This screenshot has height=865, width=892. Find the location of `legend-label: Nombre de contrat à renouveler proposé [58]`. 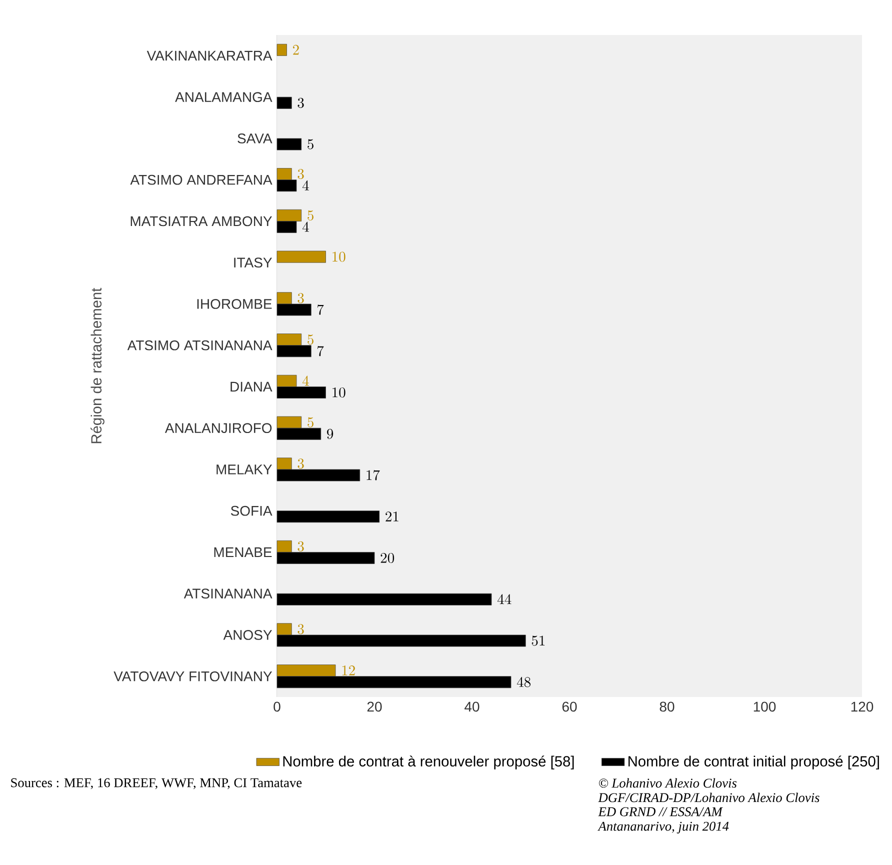

legend-label: Nombre de contrat à renouveler proposé [58] is located at coordinates (428, 763).